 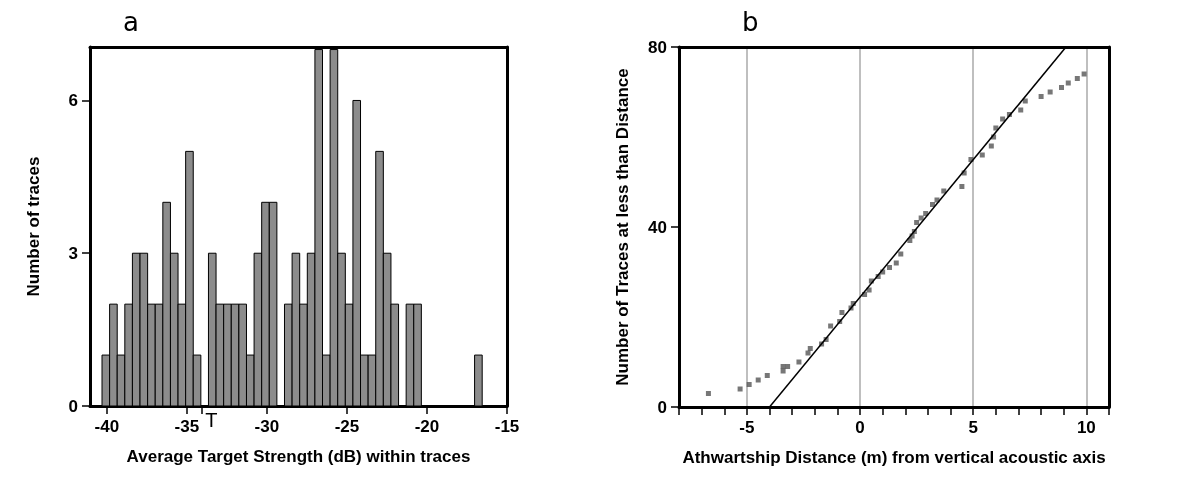 I want to click on y-tick-label: 3, so click(x=73, y=253).